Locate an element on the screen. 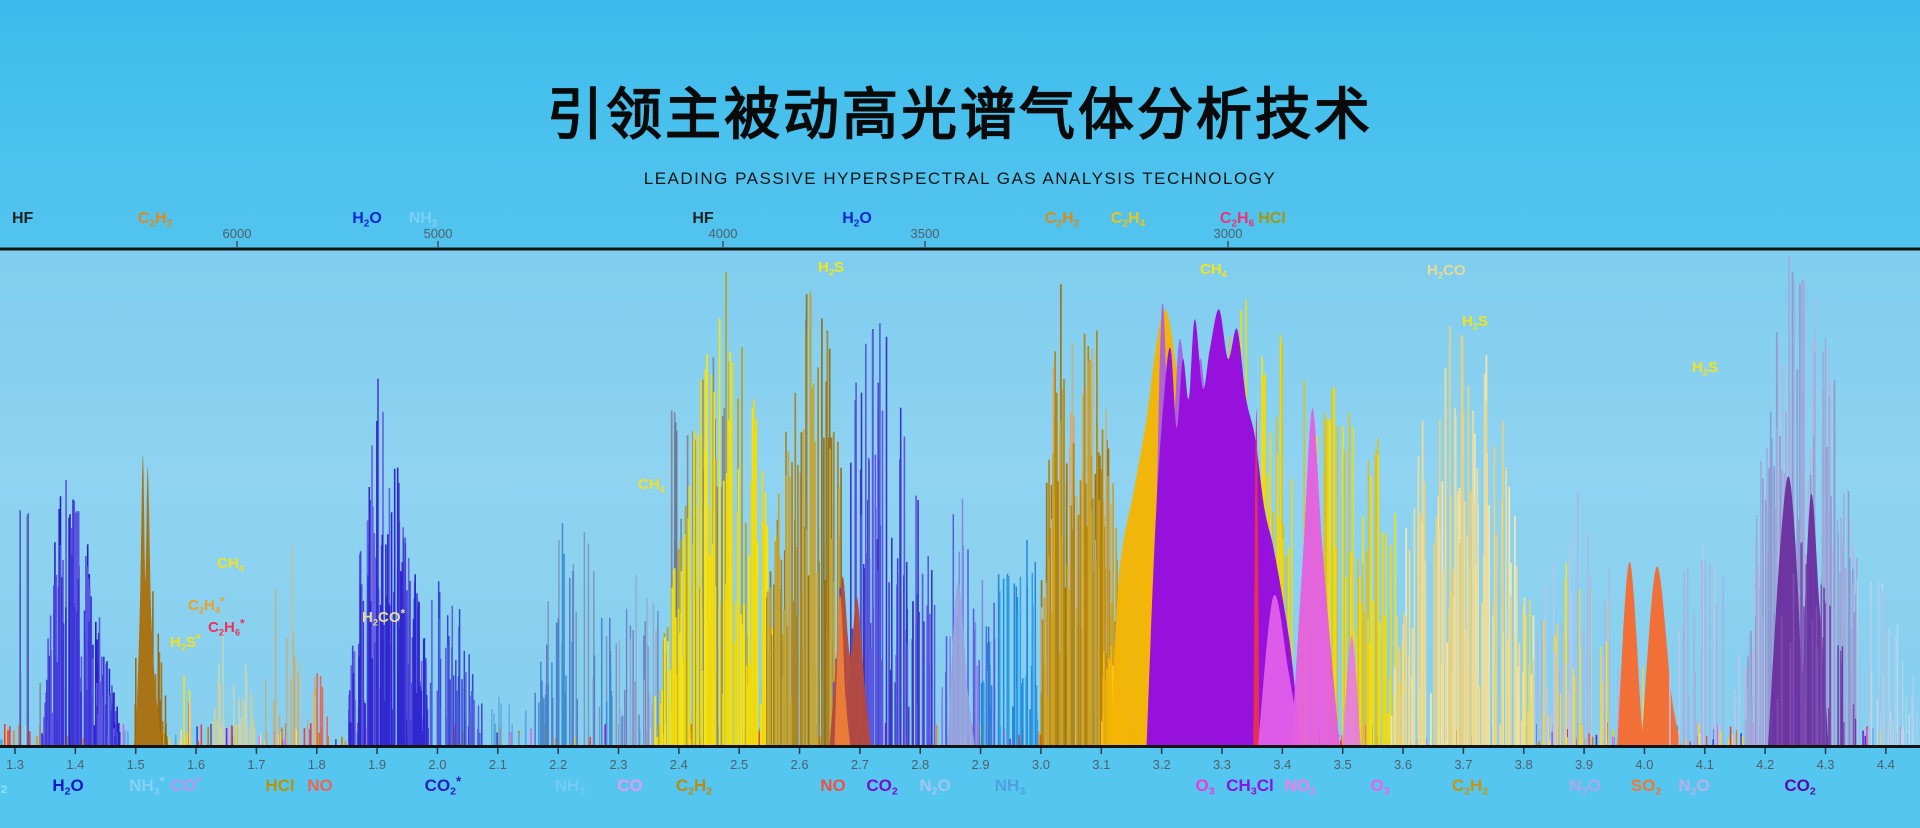  bottom-tick-label: 1.6 is located at coordinates (196, 764).